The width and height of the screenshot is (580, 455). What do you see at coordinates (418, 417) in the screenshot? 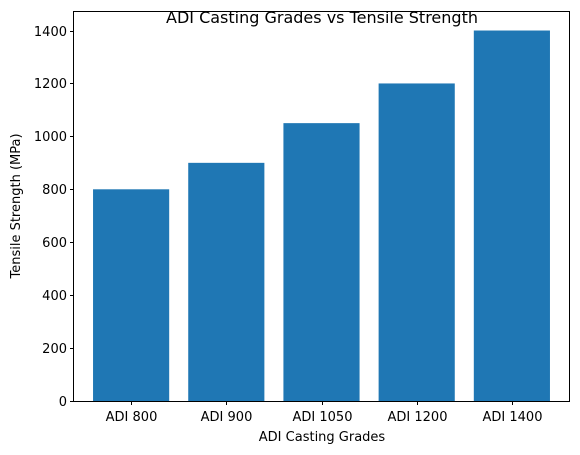
I see `x-tick-label: ADI 1200` at bounding box center [418, 417].